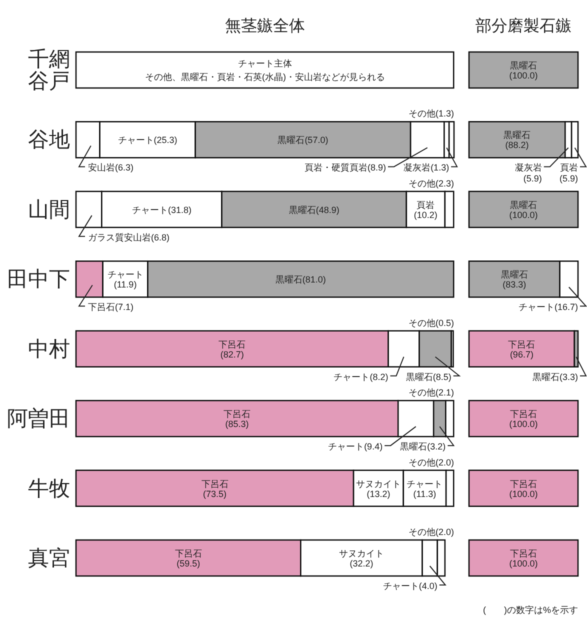 This screenshot has height=623, width=587. I want to click on data-label: チャート(9.4), so click(355, 447).